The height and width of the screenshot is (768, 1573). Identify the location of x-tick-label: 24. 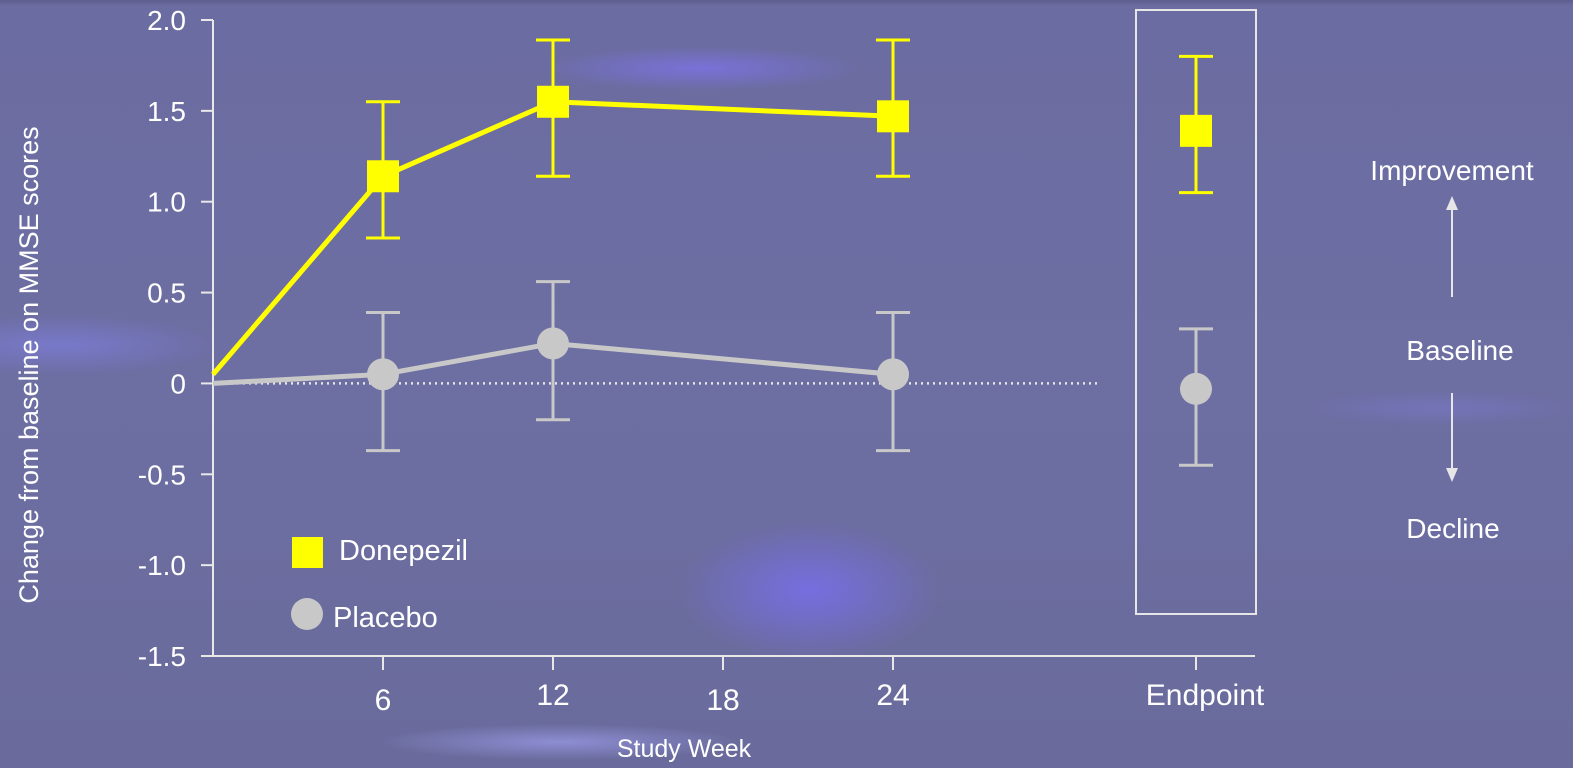
(892, 695).